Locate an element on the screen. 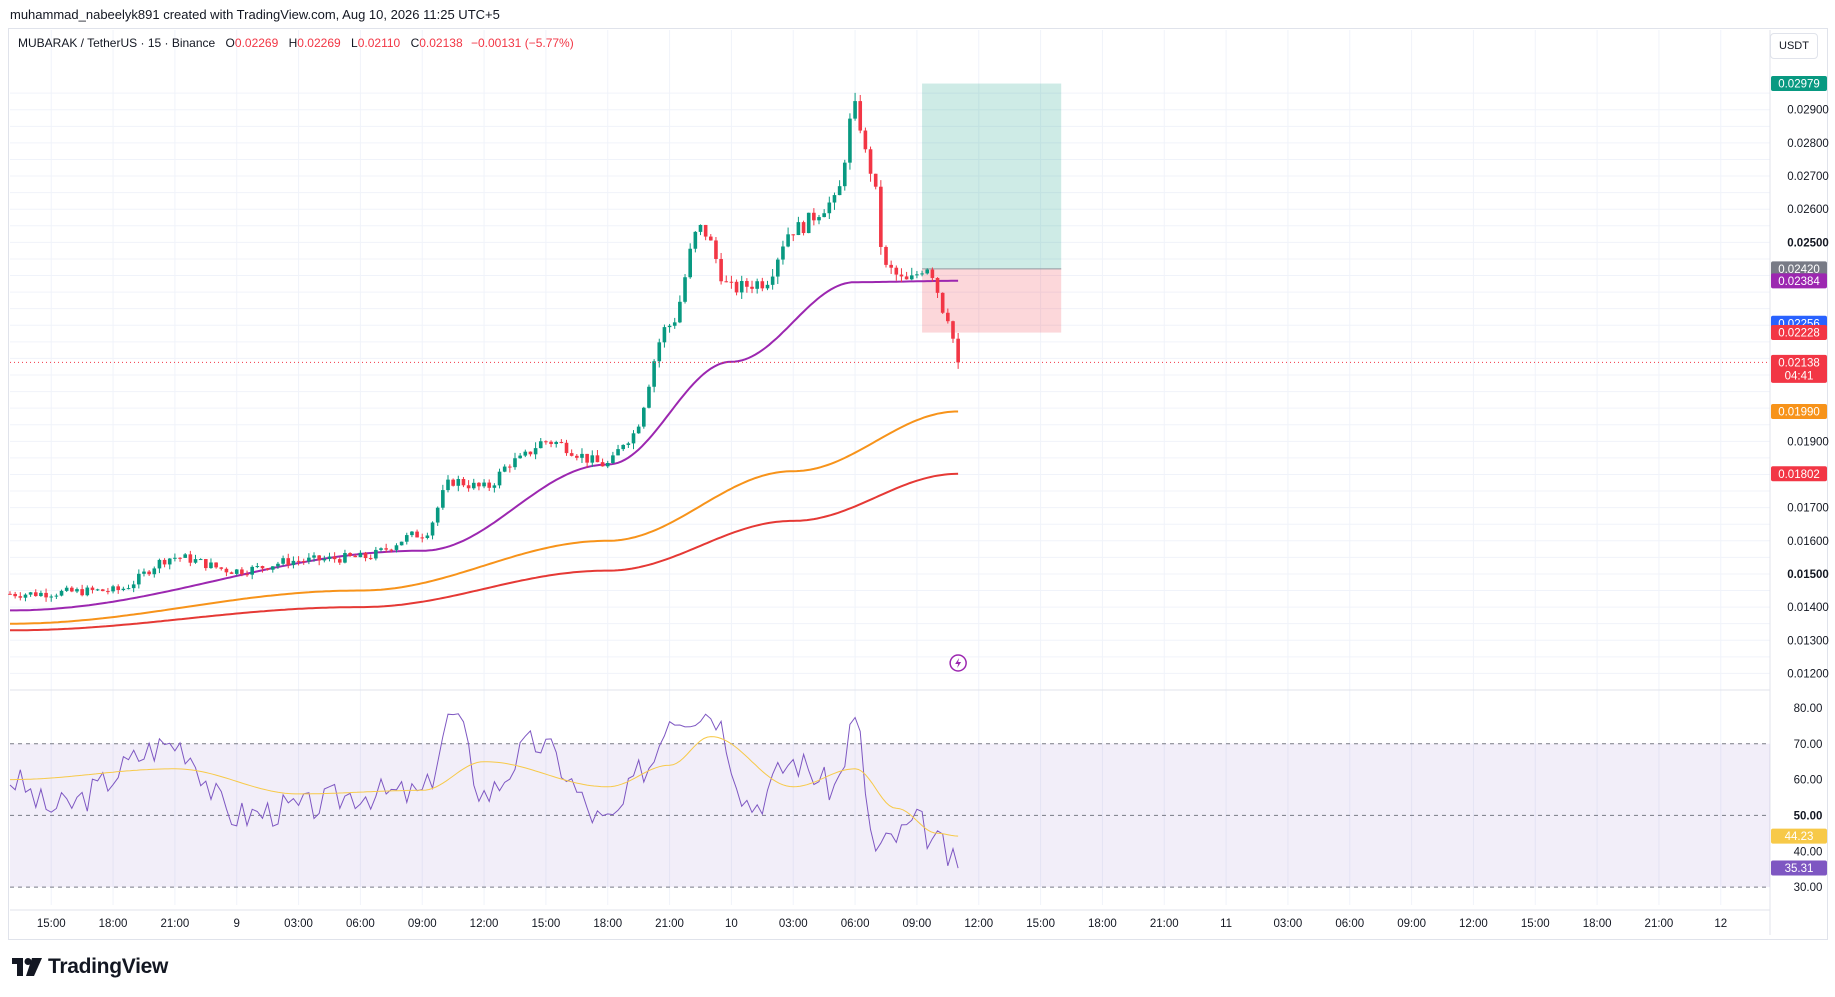 The height and width of the screenshot is (997, 1835). price-tag: 0.02384 is located at coordinates (1799, 282).